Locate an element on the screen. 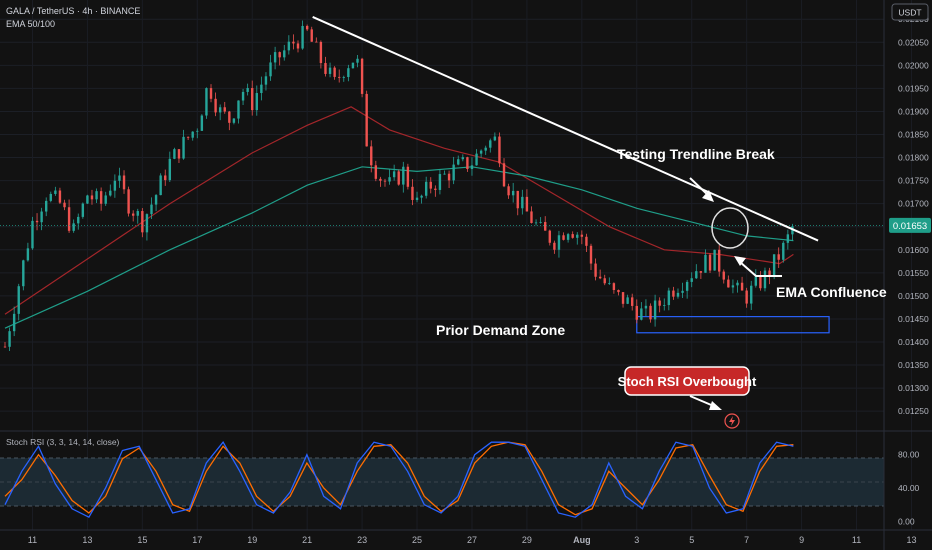  stoch-d-line is located at coordinates (399, 478).